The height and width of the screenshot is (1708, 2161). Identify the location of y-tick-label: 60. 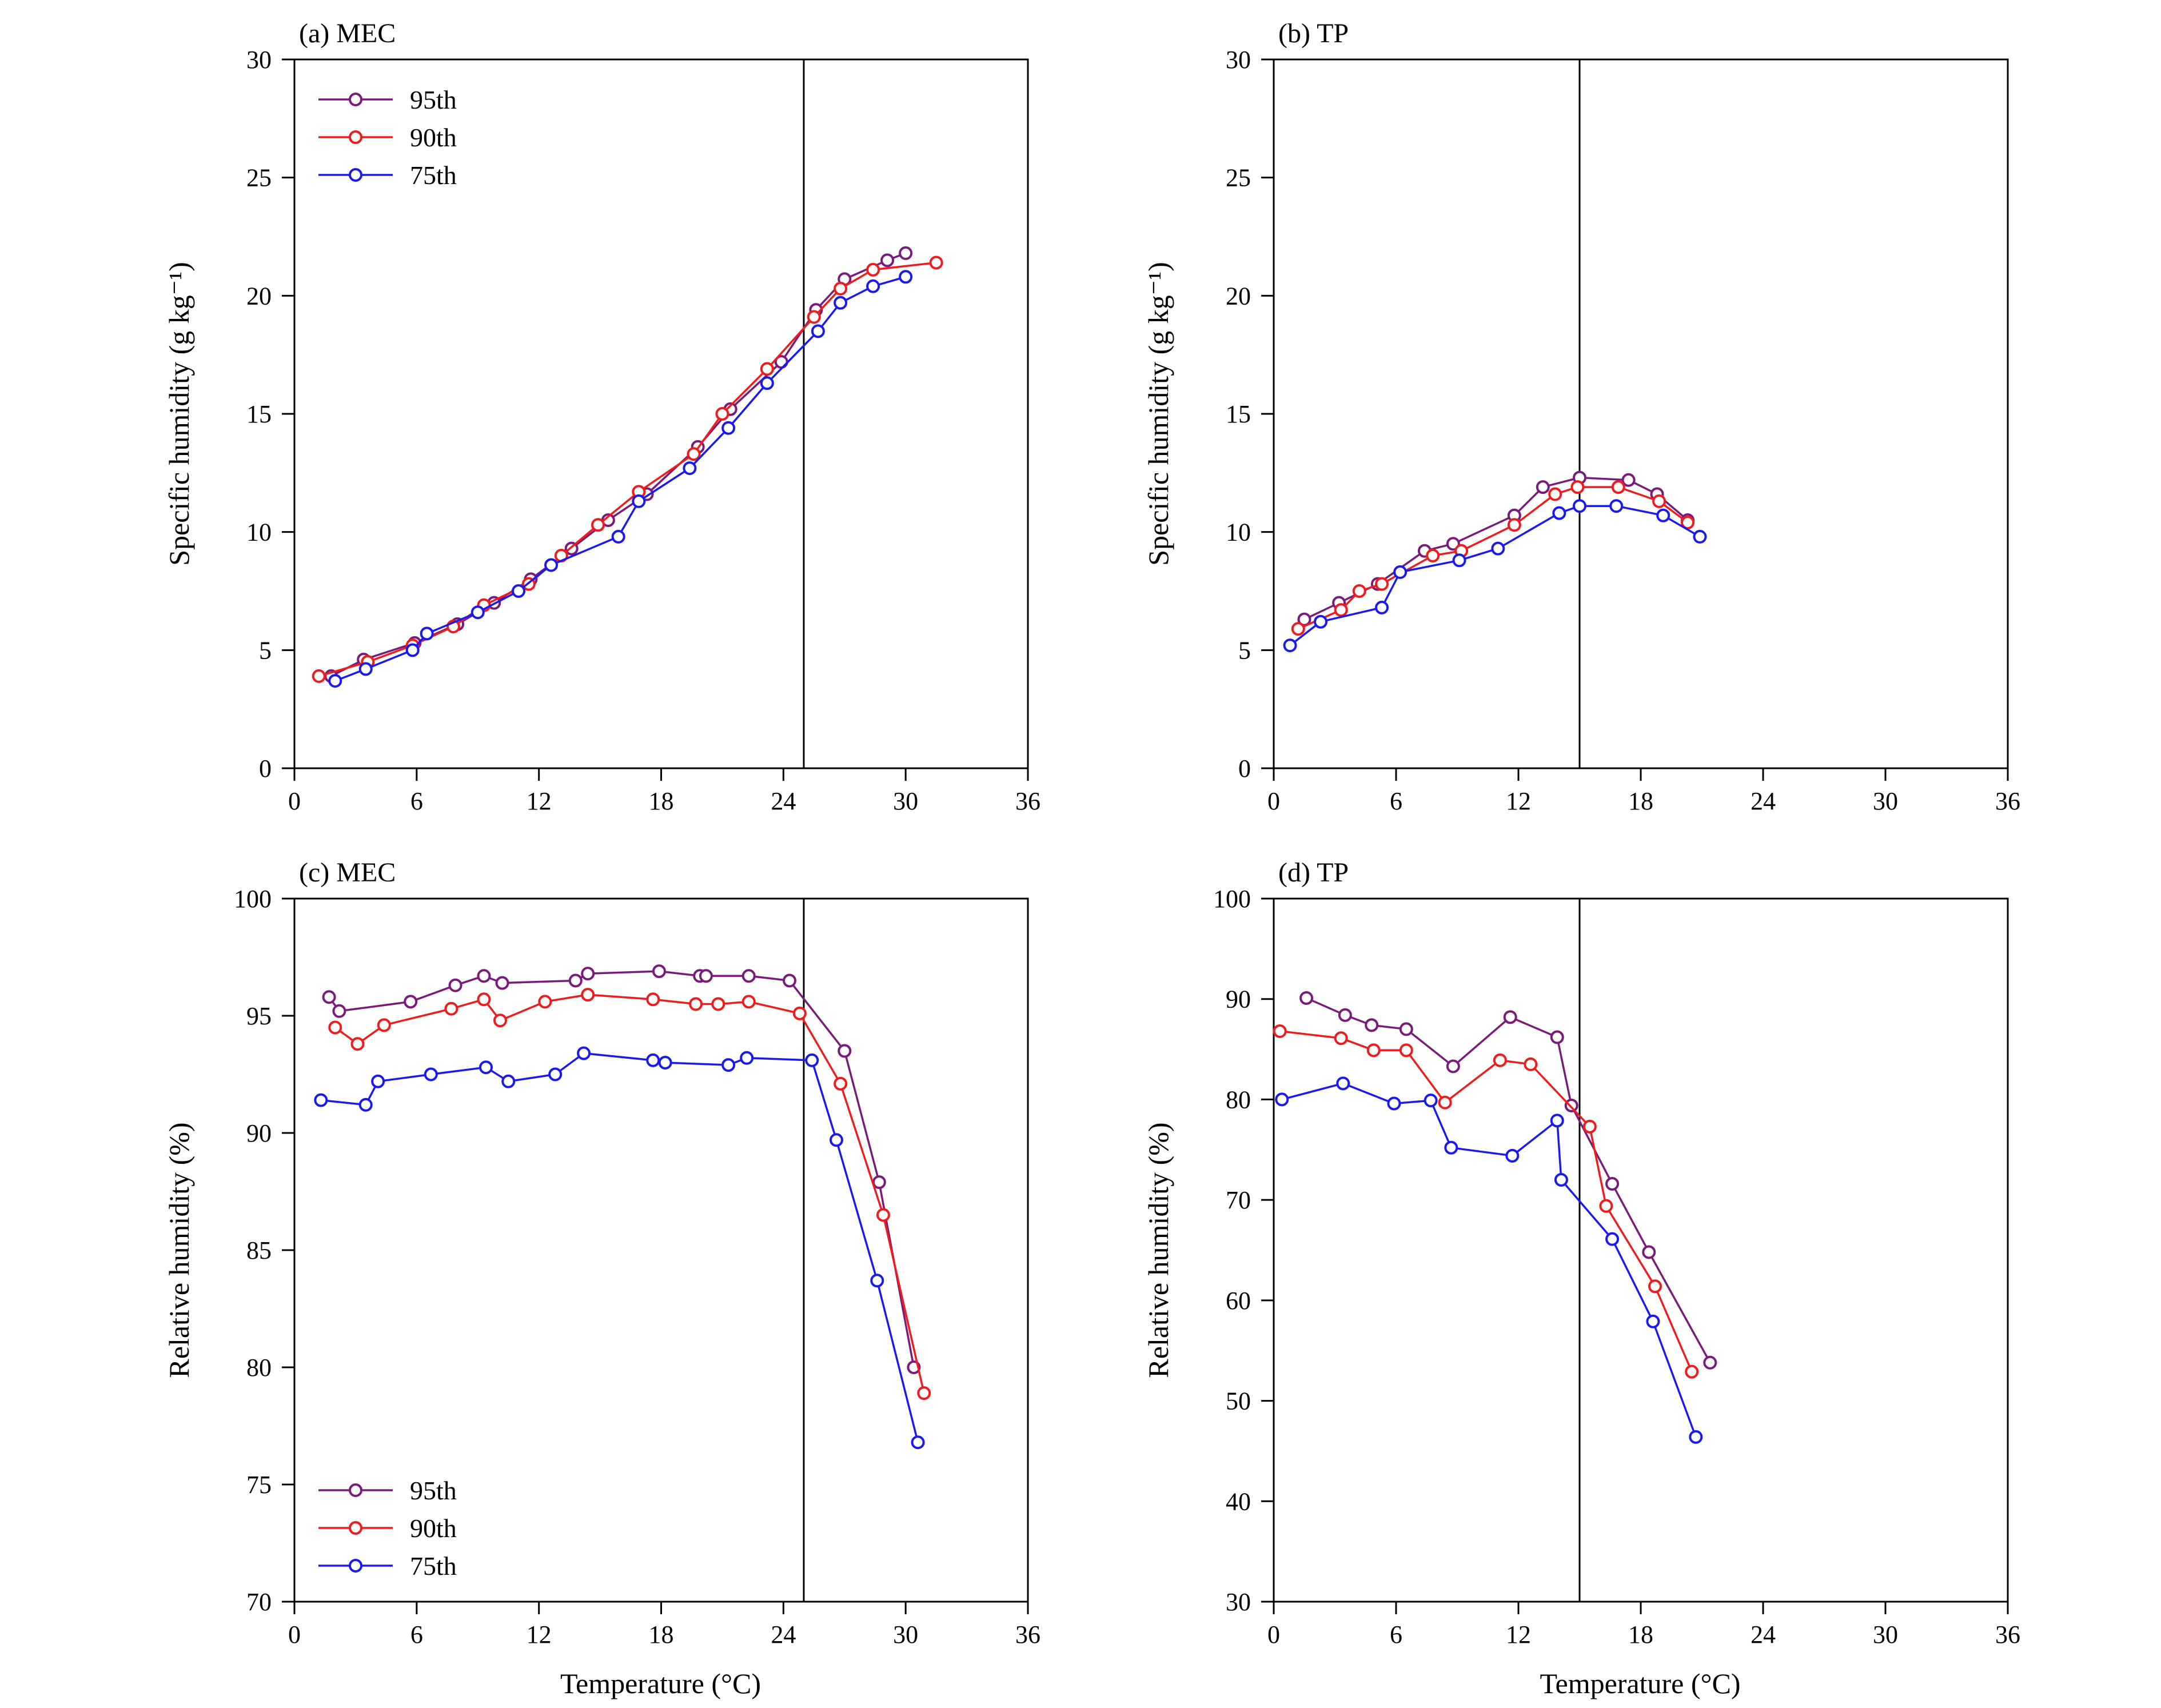
(1238, 1301).